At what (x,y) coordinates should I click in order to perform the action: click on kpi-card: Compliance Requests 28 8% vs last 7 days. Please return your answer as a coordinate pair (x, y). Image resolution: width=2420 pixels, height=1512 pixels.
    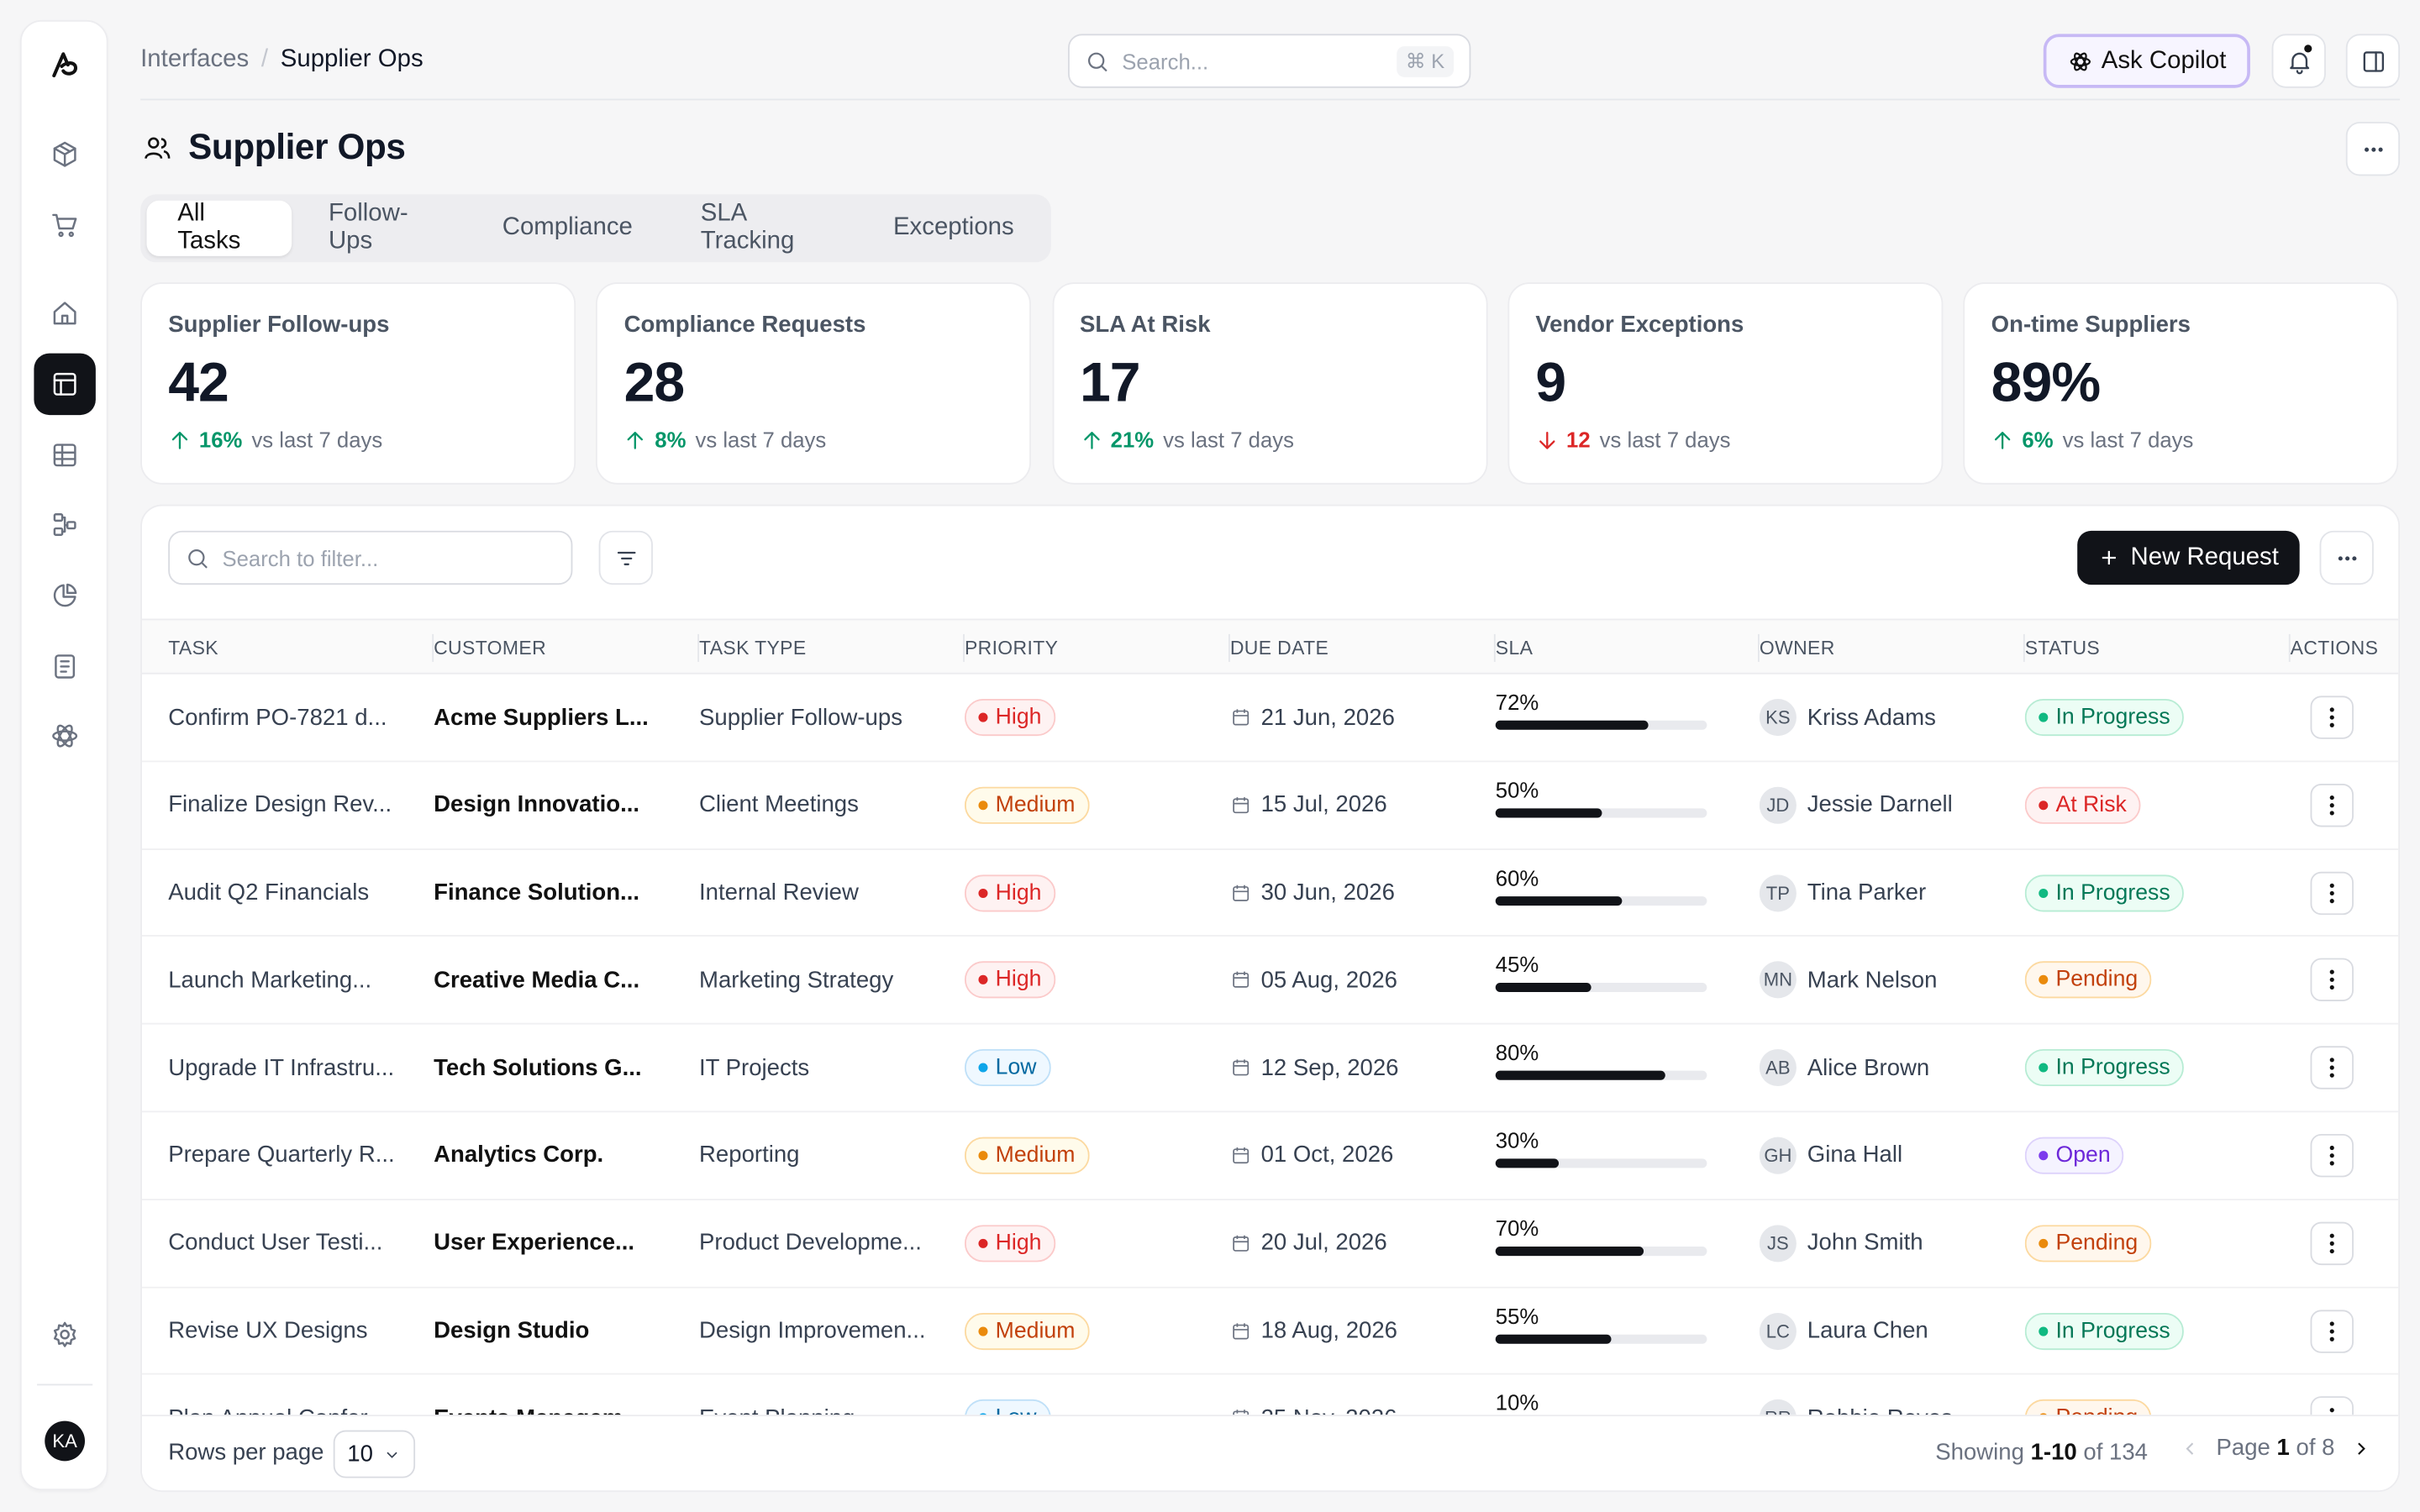
    Looking at the image, I should click on (814, 383).